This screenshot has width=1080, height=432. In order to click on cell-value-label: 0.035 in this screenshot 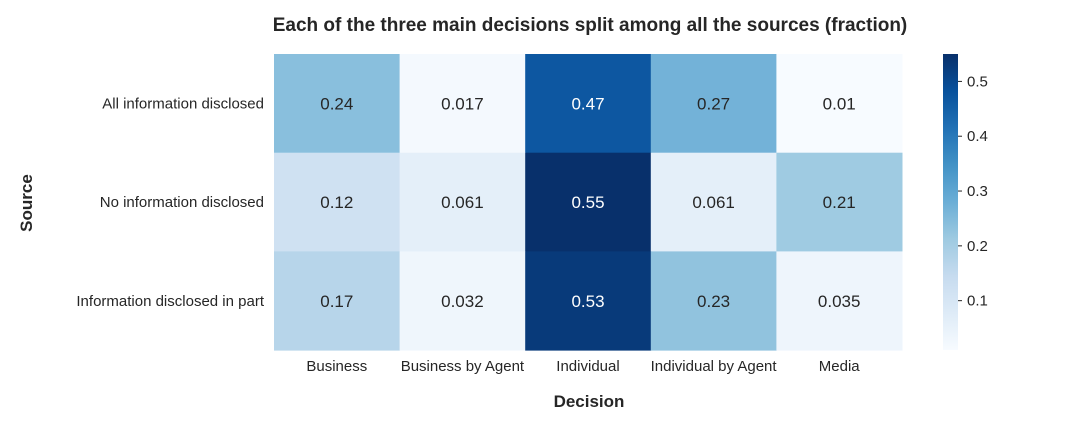, I will do `click(839, 301)`.